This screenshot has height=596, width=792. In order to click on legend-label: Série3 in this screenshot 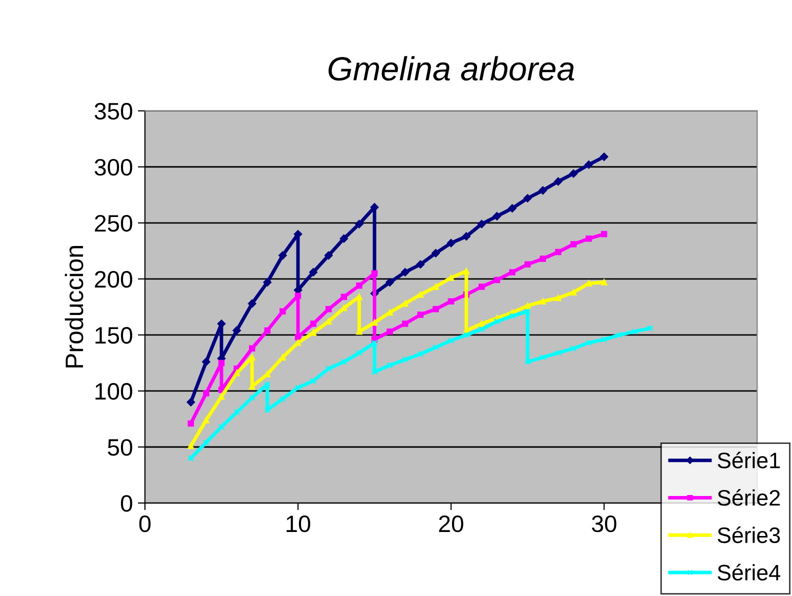, I will do `click(749, 535)`.